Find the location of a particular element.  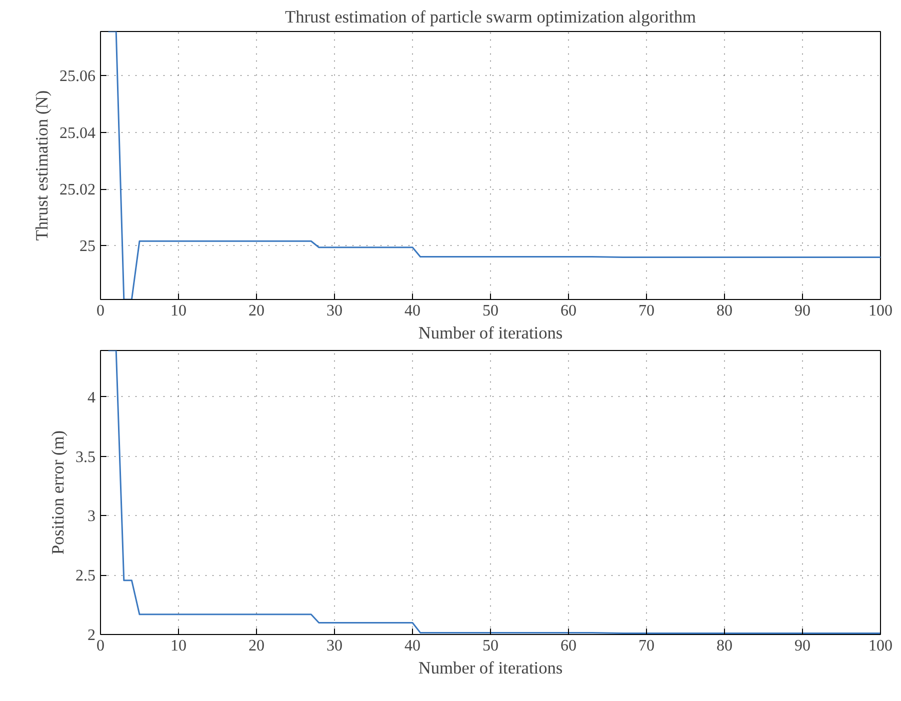

y-tick-label: 3.5 is located at coordinates (86, 457).